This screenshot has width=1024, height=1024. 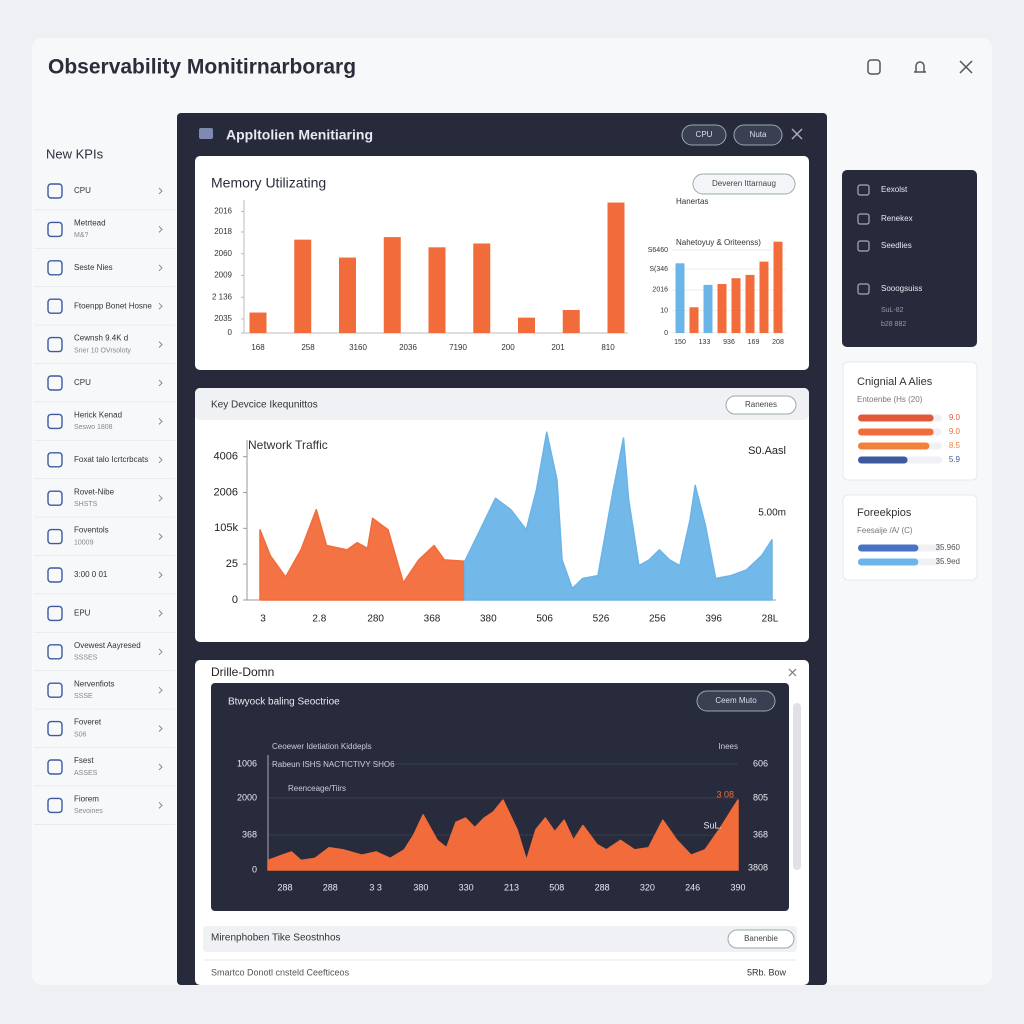 I want to click on sidebar-label: Fsest, so click(x=84, y=760).